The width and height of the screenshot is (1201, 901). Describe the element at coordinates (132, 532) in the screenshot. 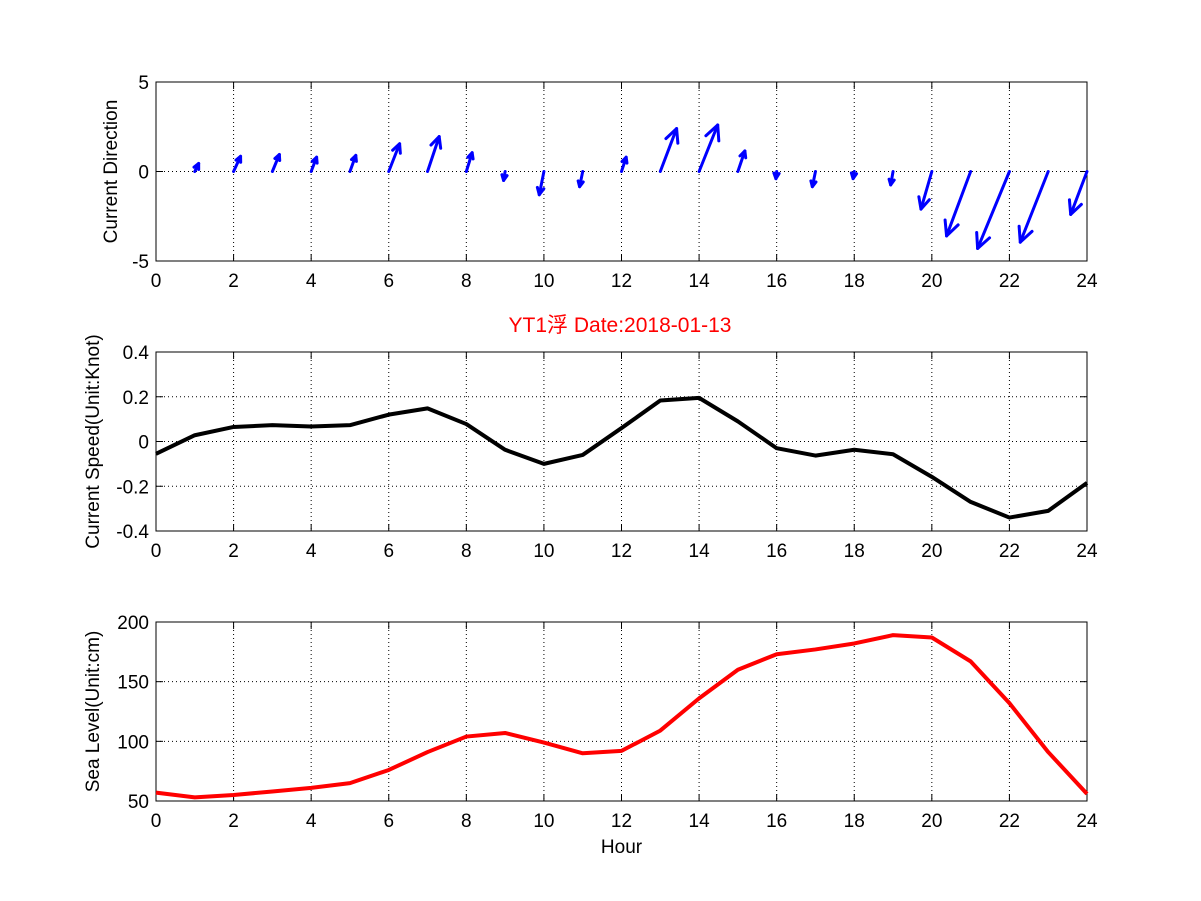

I see `y-tick-label: -0.4` at that location.